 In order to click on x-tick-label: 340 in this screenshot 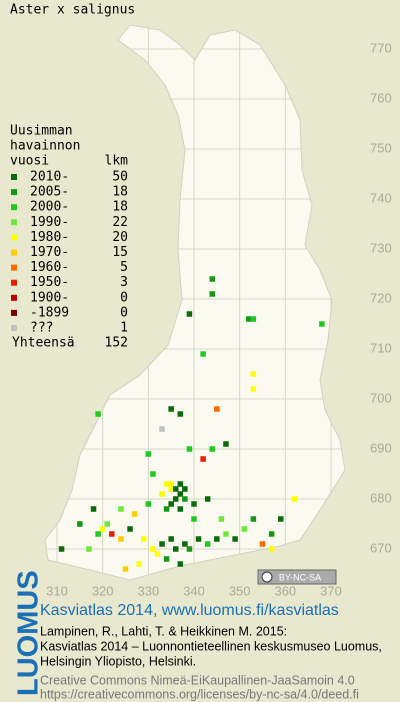, I will do `click(194, 590)`.